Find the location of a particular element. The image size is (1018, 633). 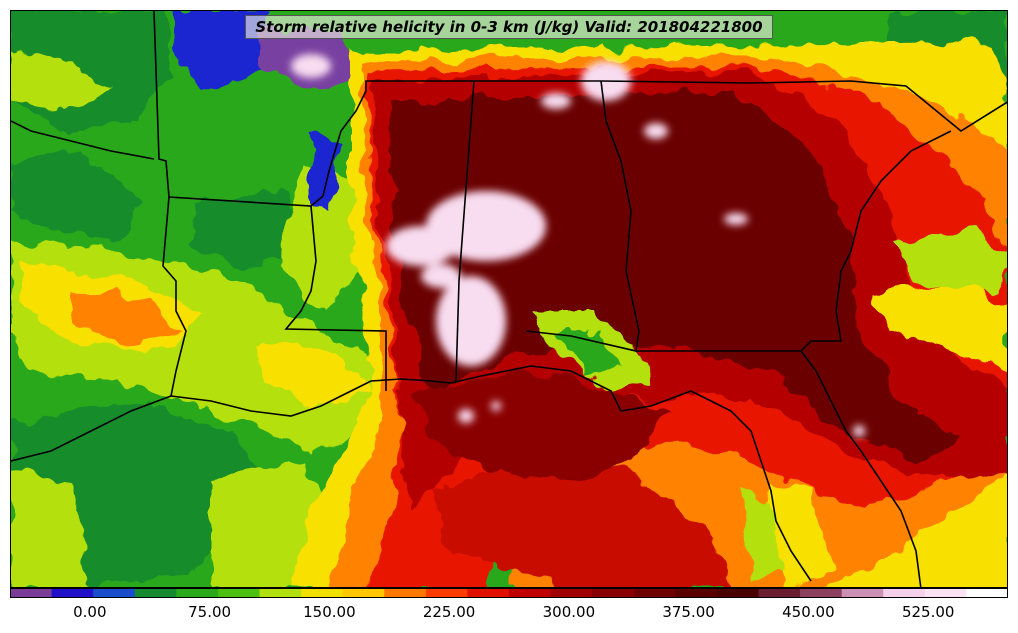

colorbar-border is located at coordinates (509, 593).